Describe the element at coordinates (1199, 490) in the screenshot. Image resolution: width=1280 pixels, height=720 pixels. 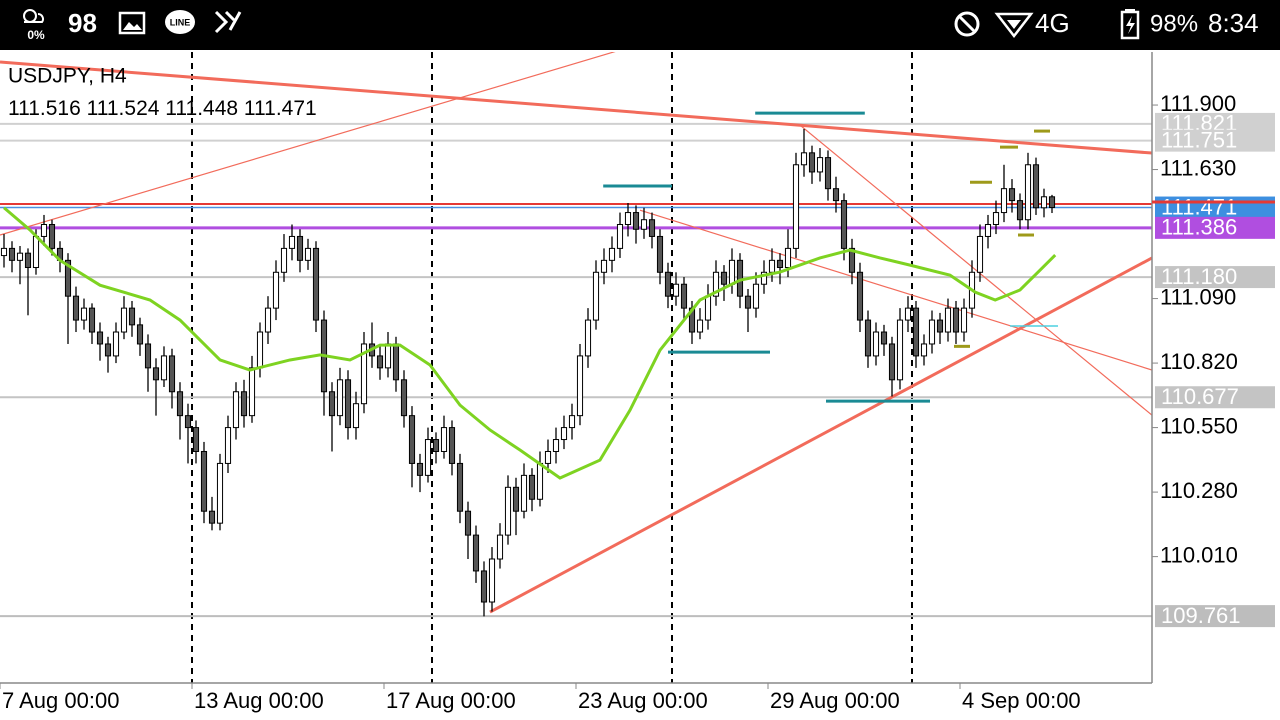
I see `y-tick-label: 110.280` at that location.